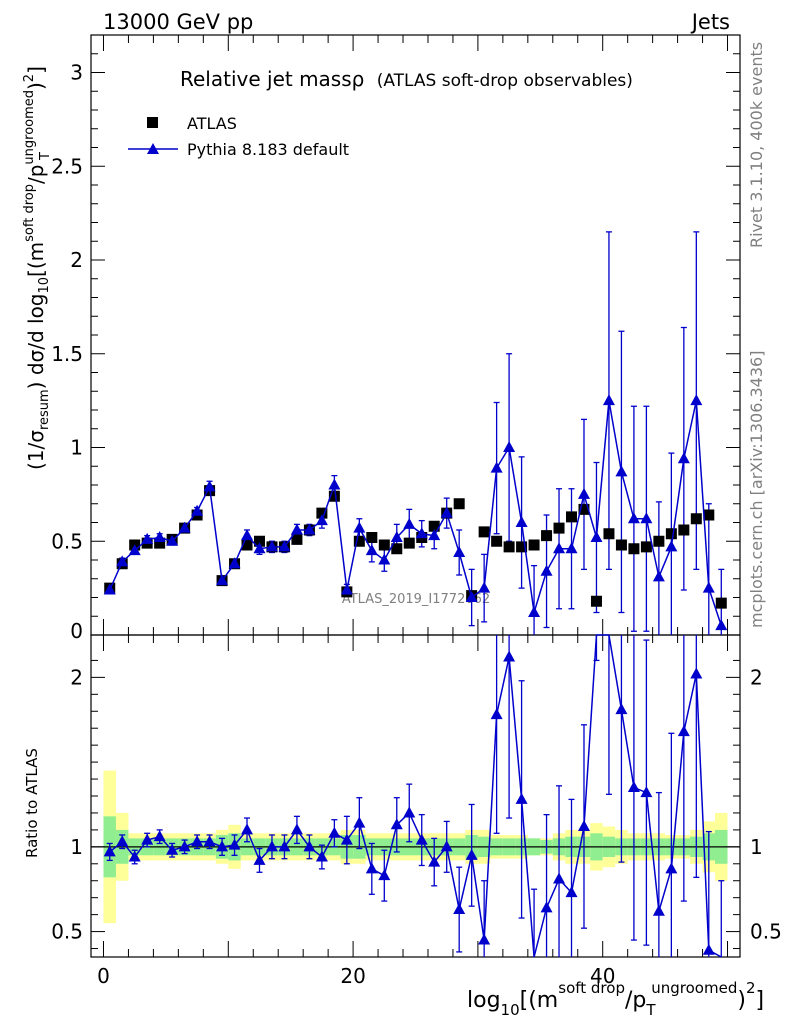 The height and width of the screenshot is (1024, 786). Describe the element at coordinates (416, 599) in the screenshot. I see `analysis-watermark: ATLAS_2019_I1772062` at that location.